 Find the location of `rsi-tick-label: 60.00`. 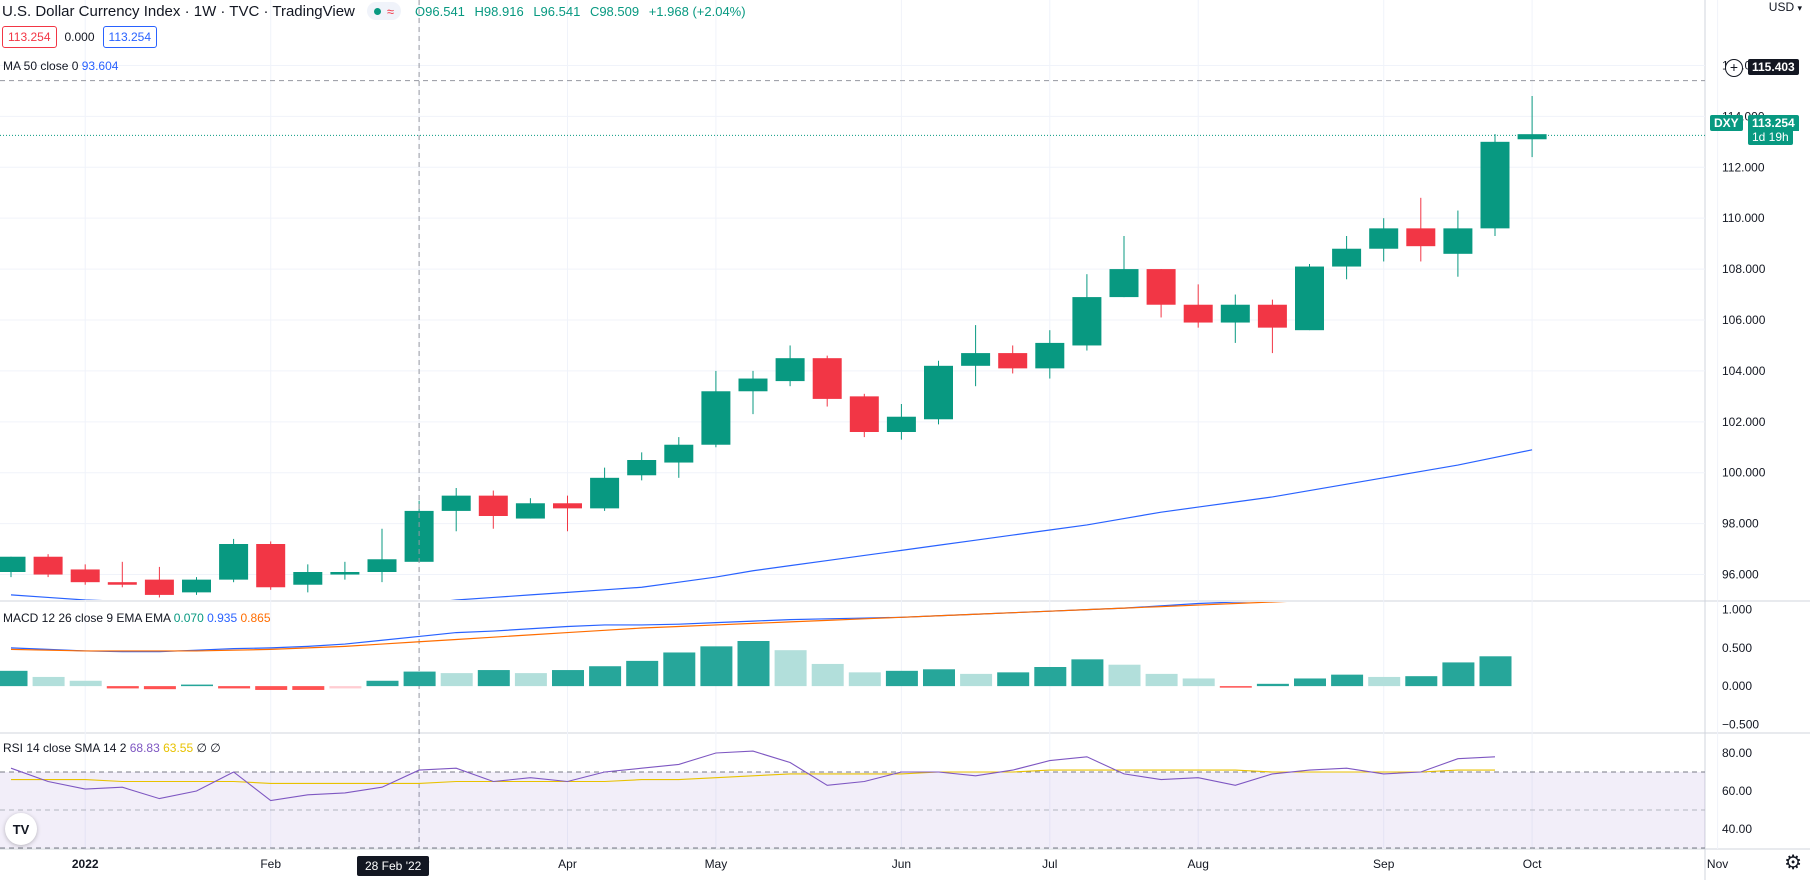

rsi-tick-label: 60.00 is located at coordinates (1737, 791).